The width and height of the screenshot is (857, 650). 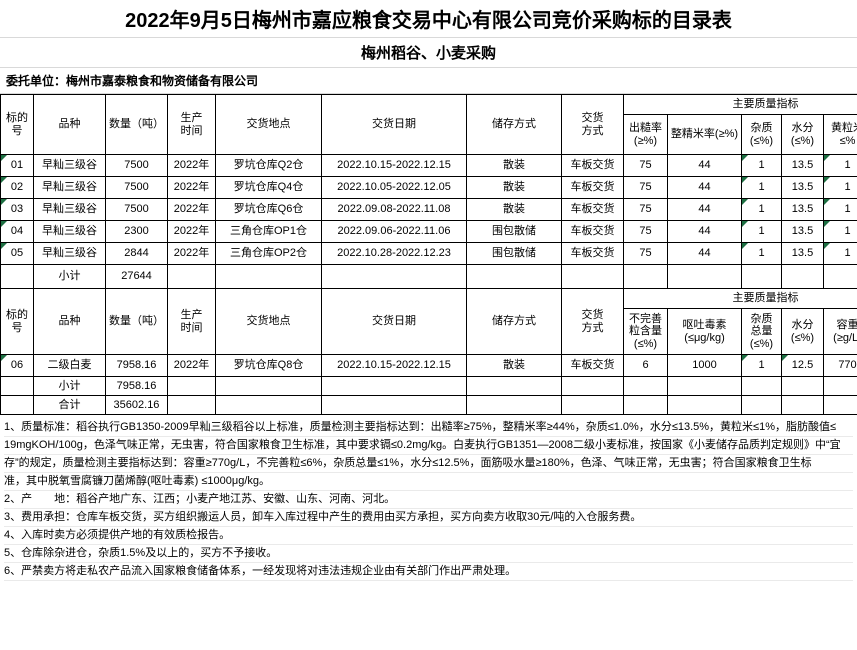 What do you see at coordinates (136, 231) in the screenshot?
I see `cell-quantity: 2300` at bounding box center [136, 231].